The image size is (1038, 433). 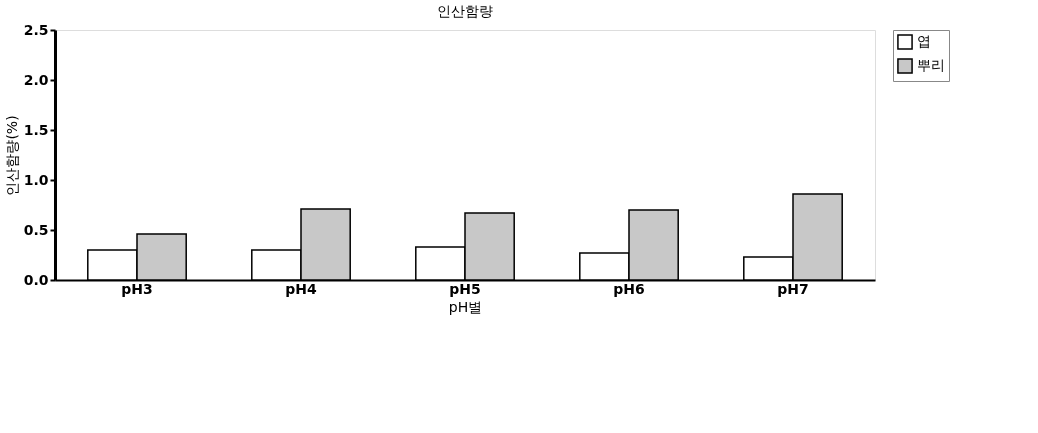 I want to click on y-tick-label: 2.5, so click(x=36, y=29).